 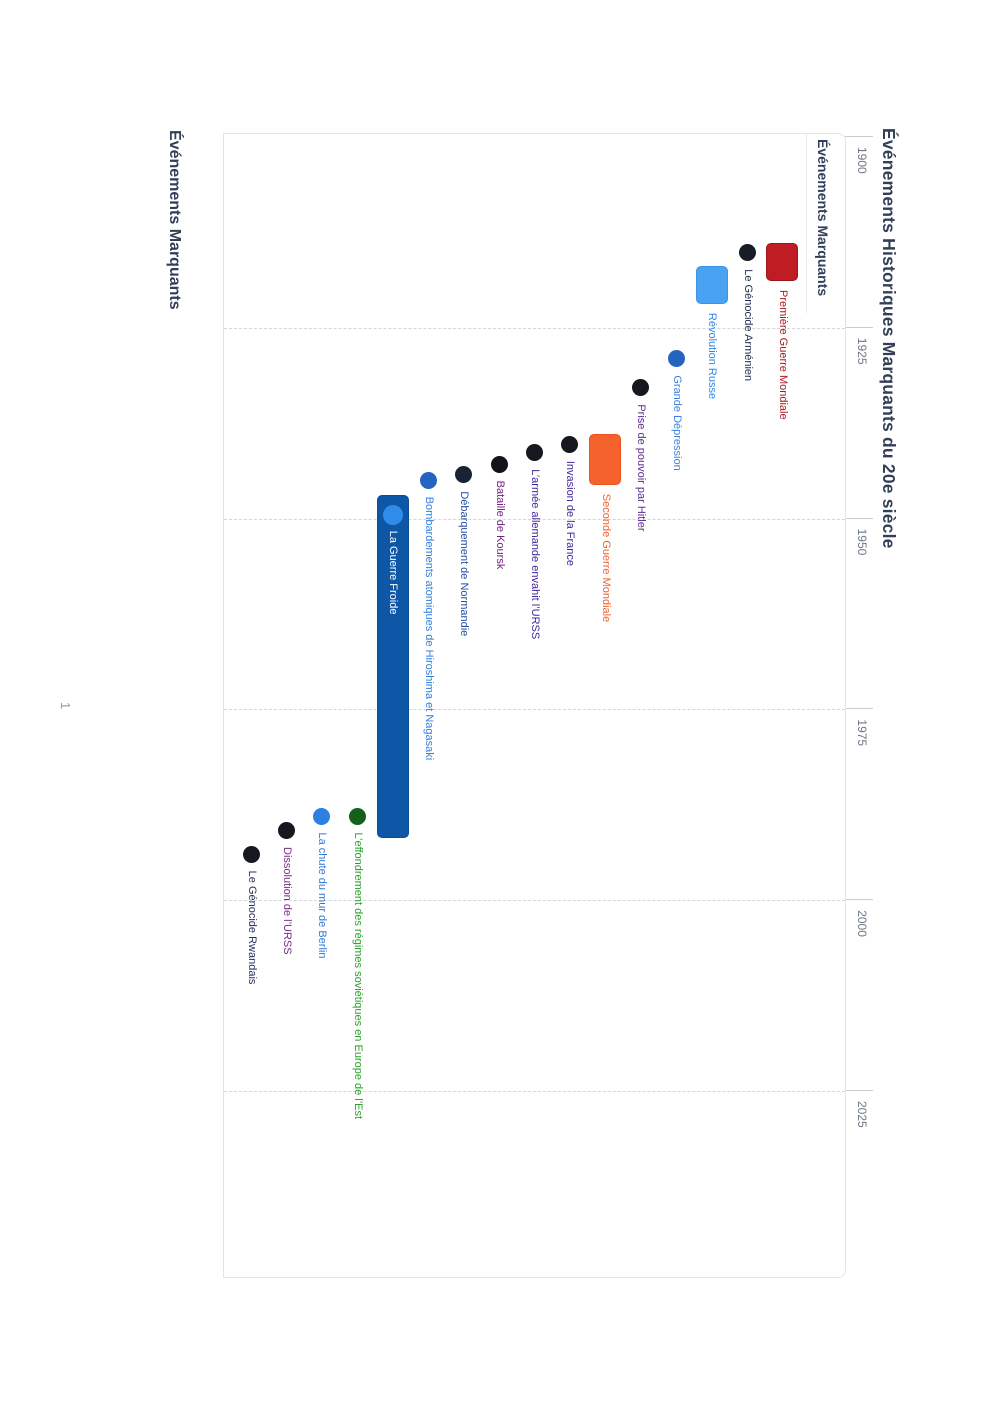 What do you see at coordinates (641, 468) in the screenshot?
I see `event-label: Prise de pouvoir par Hitler` at bounding box center [641, 468].